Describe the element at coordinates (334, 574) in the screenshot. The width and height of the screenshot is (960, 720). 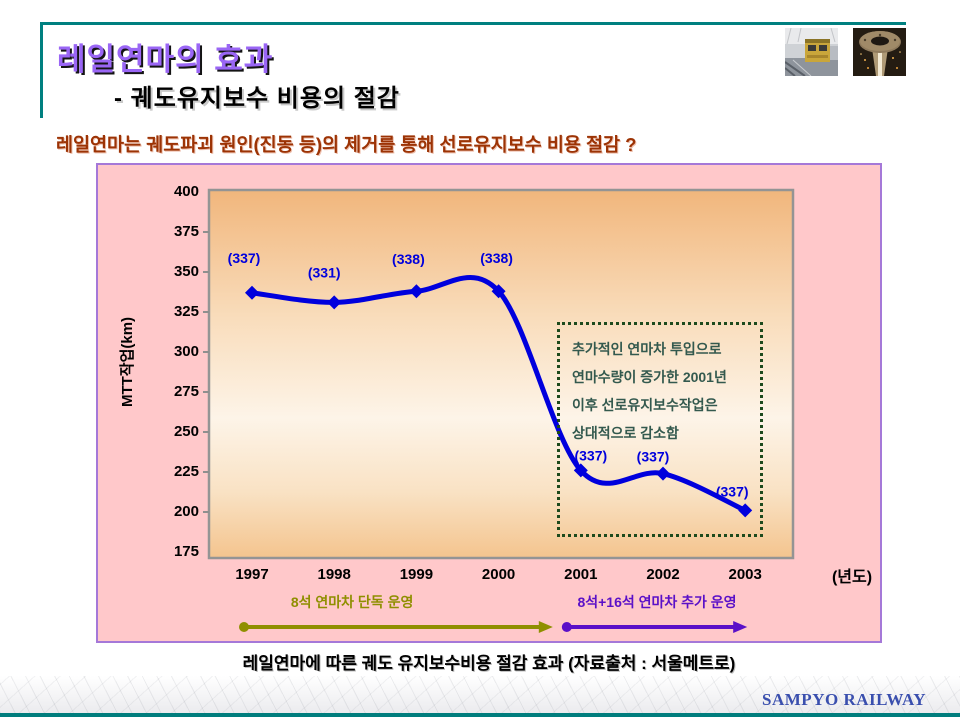
I see `x-axis-tick-label: 1998` at that location.